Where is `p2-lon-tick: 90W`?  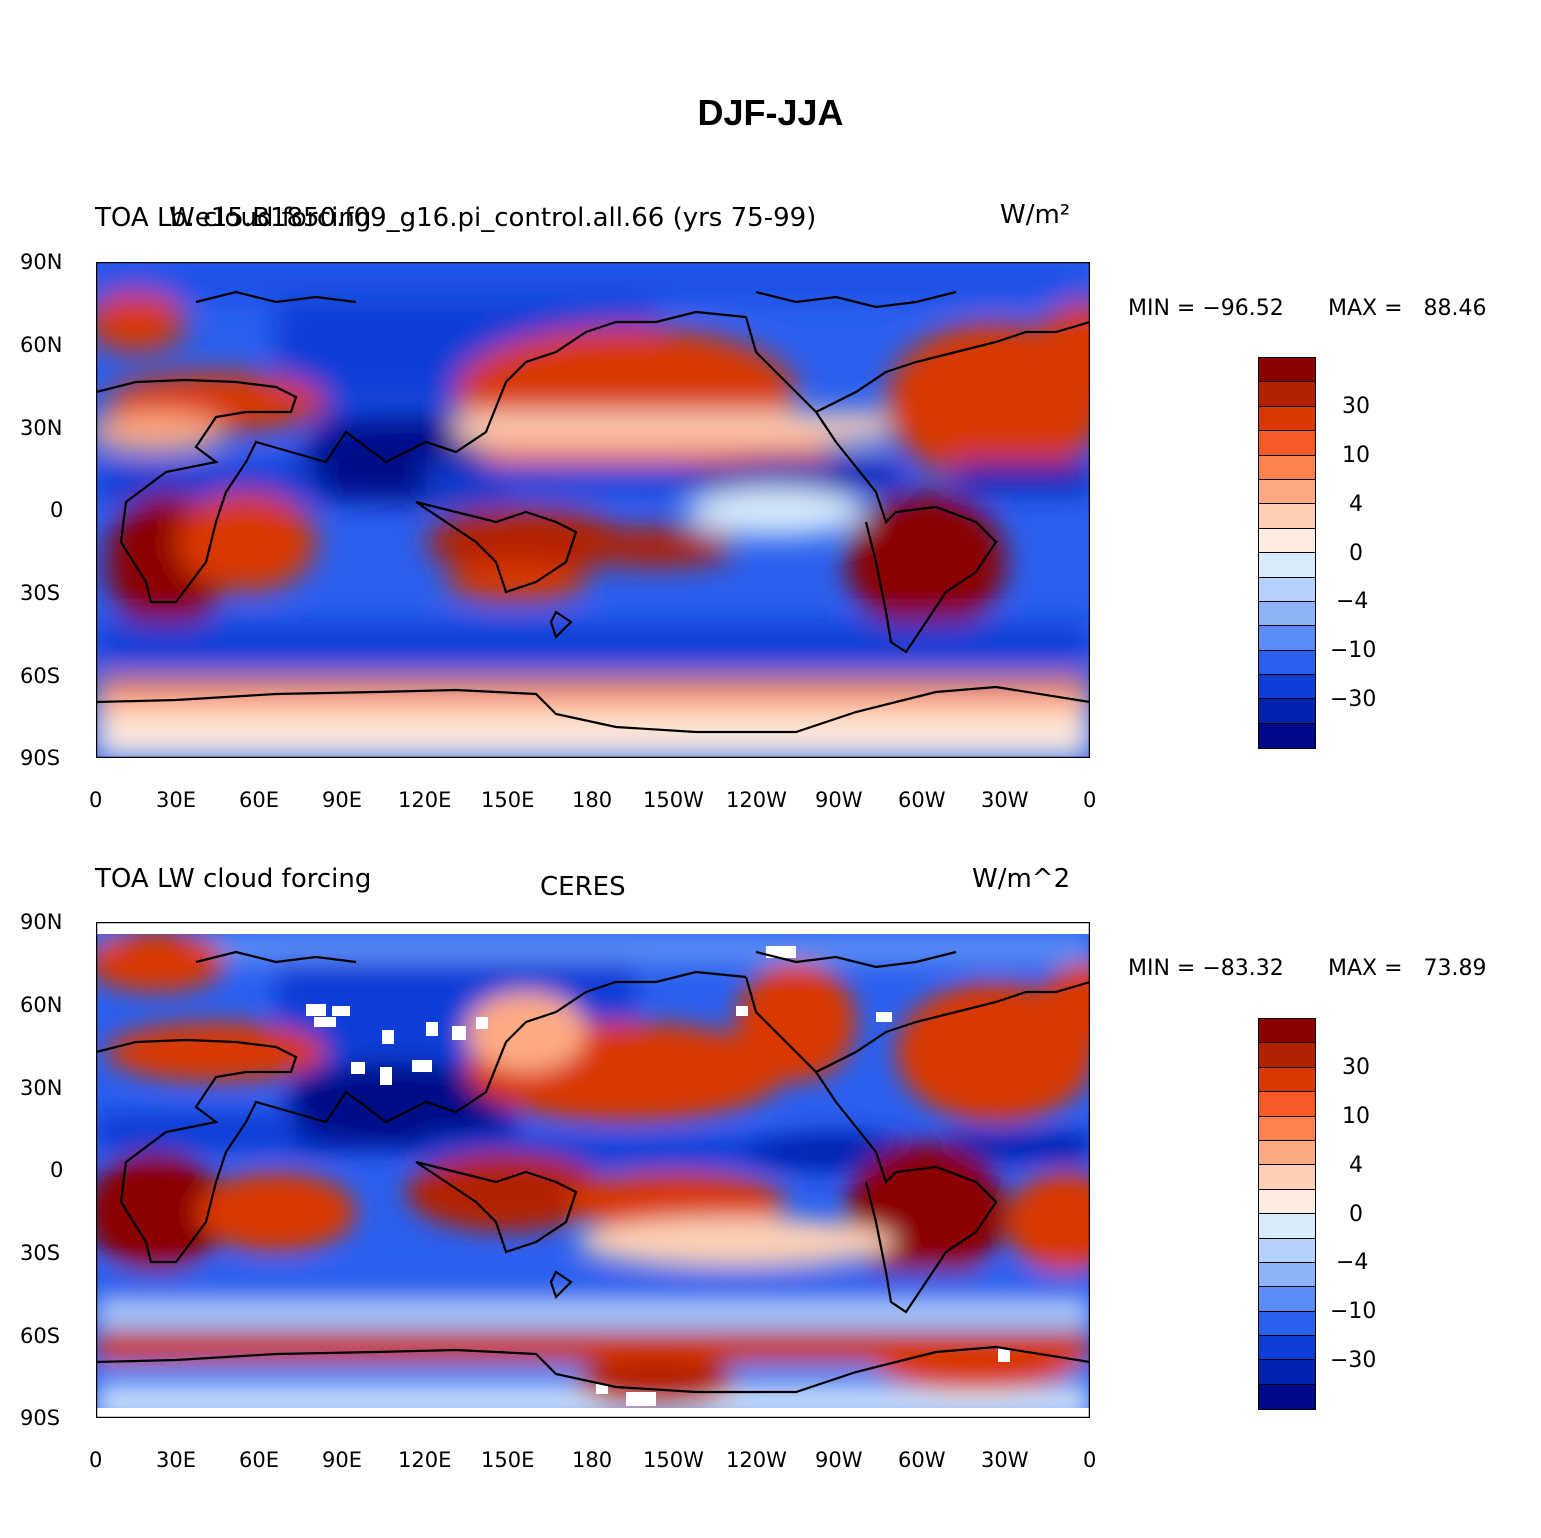 p2-lon-tick: 90W is located at coordinates (839, 1460).